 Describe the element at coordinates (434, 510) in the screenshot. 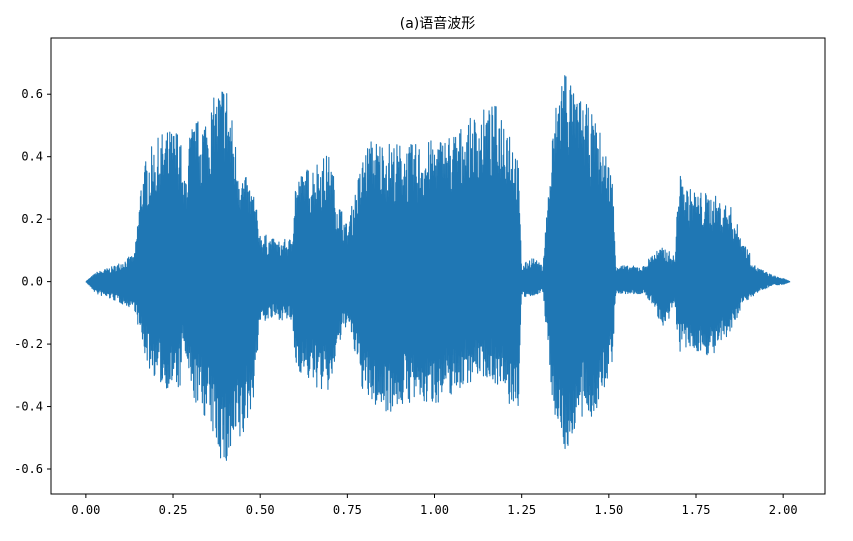

I see `x-tick-label: 1.00` at that location.